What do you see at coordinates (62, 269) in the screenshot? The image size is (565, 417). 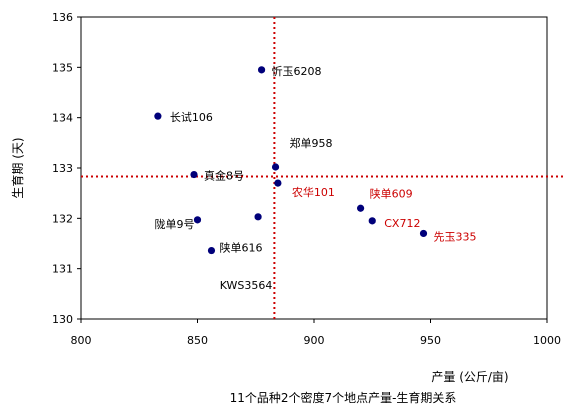 I see `y-tick-label: 131` at bounding box center [62, 269].